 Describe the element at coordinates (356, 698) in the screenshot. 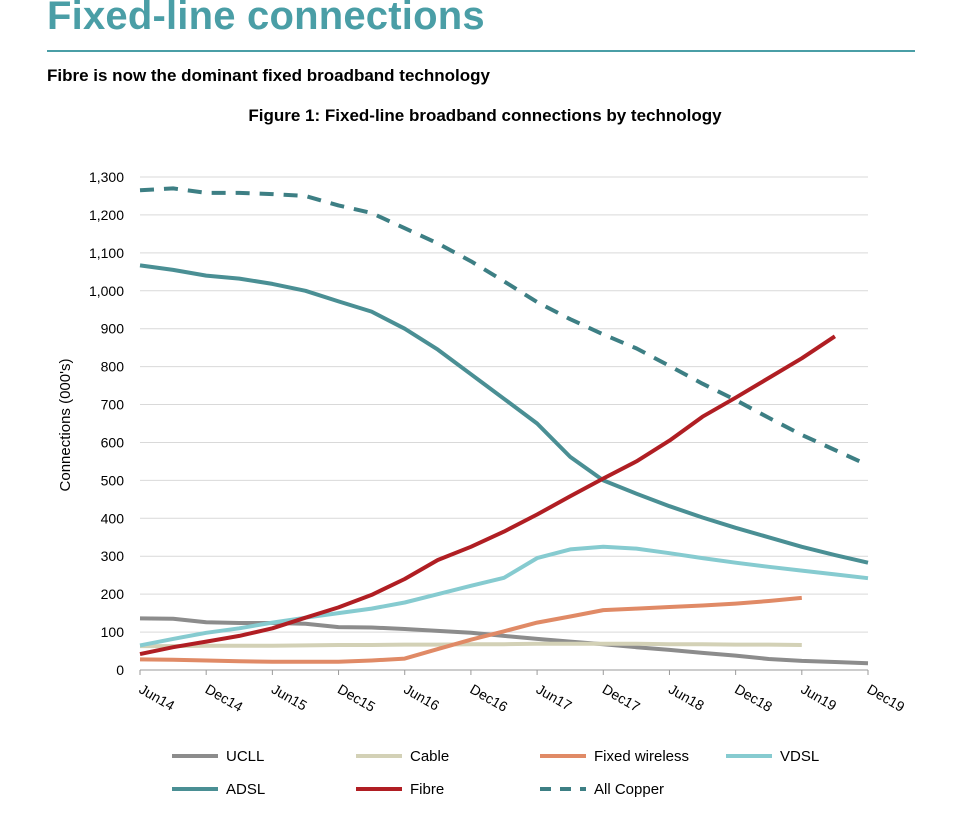

I see `x-tick-label: Dec15` at that location.